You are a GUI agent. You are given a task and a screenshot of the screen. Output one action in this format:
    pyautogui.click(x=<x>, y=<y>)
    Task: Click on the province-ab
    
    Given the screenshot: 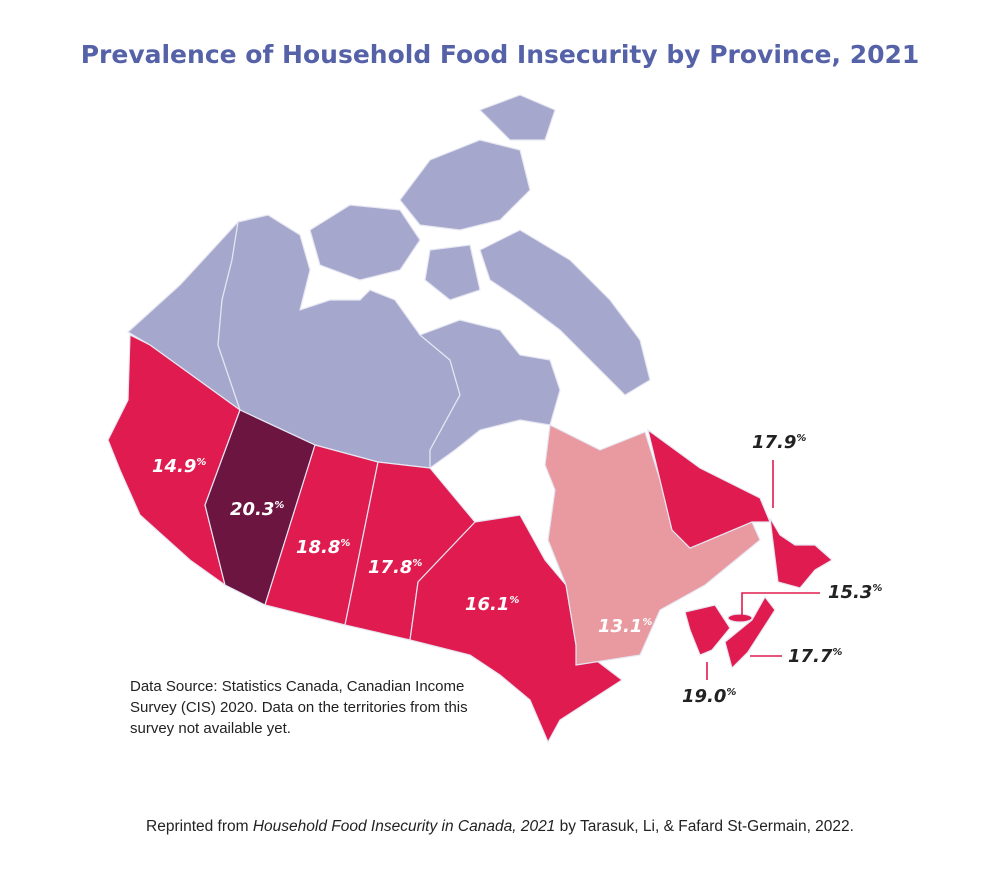 What is the action you would take?
    pyautogui.click(x=260, y=507)
    